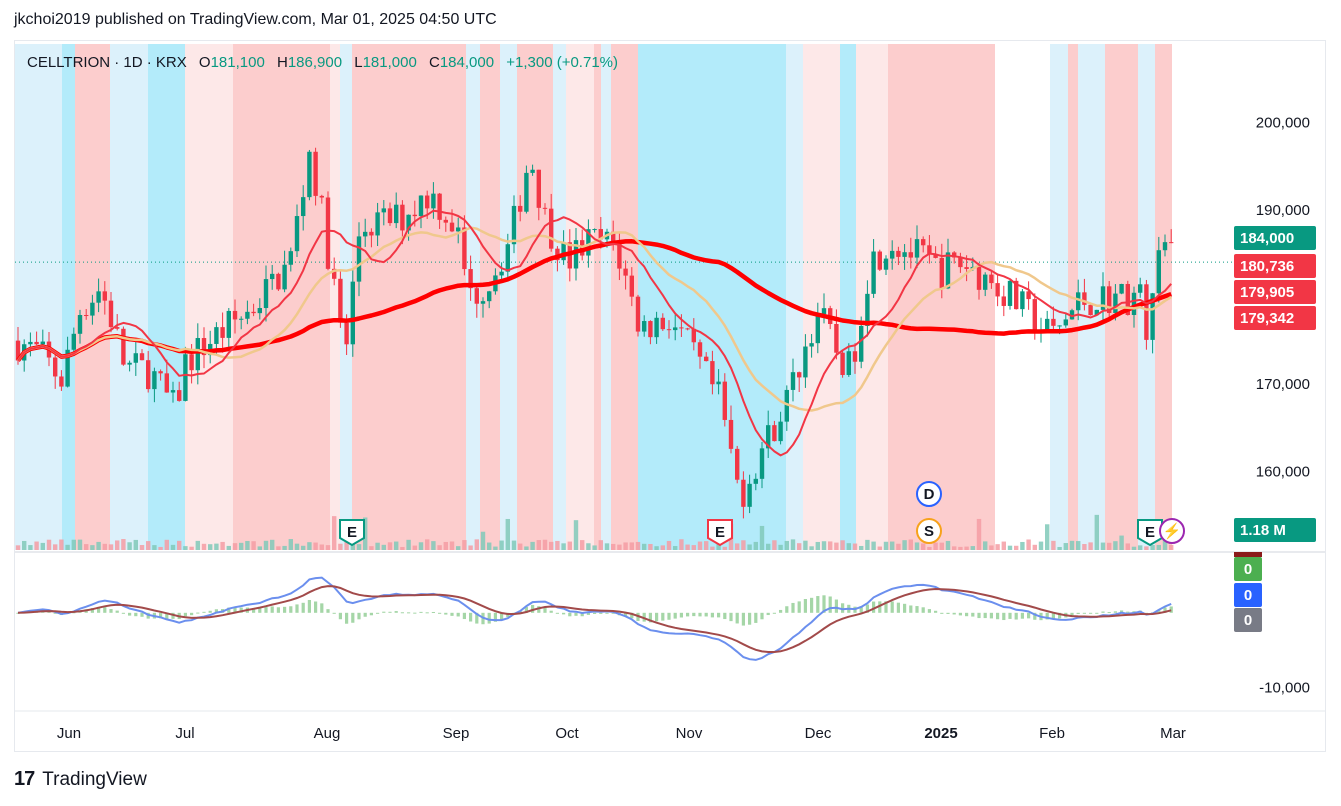 The image size is (1341, 806). What do you see at coordinates (204, 62) in the screenshot?
I see `open-label: O` at bounding box center [204, 62].